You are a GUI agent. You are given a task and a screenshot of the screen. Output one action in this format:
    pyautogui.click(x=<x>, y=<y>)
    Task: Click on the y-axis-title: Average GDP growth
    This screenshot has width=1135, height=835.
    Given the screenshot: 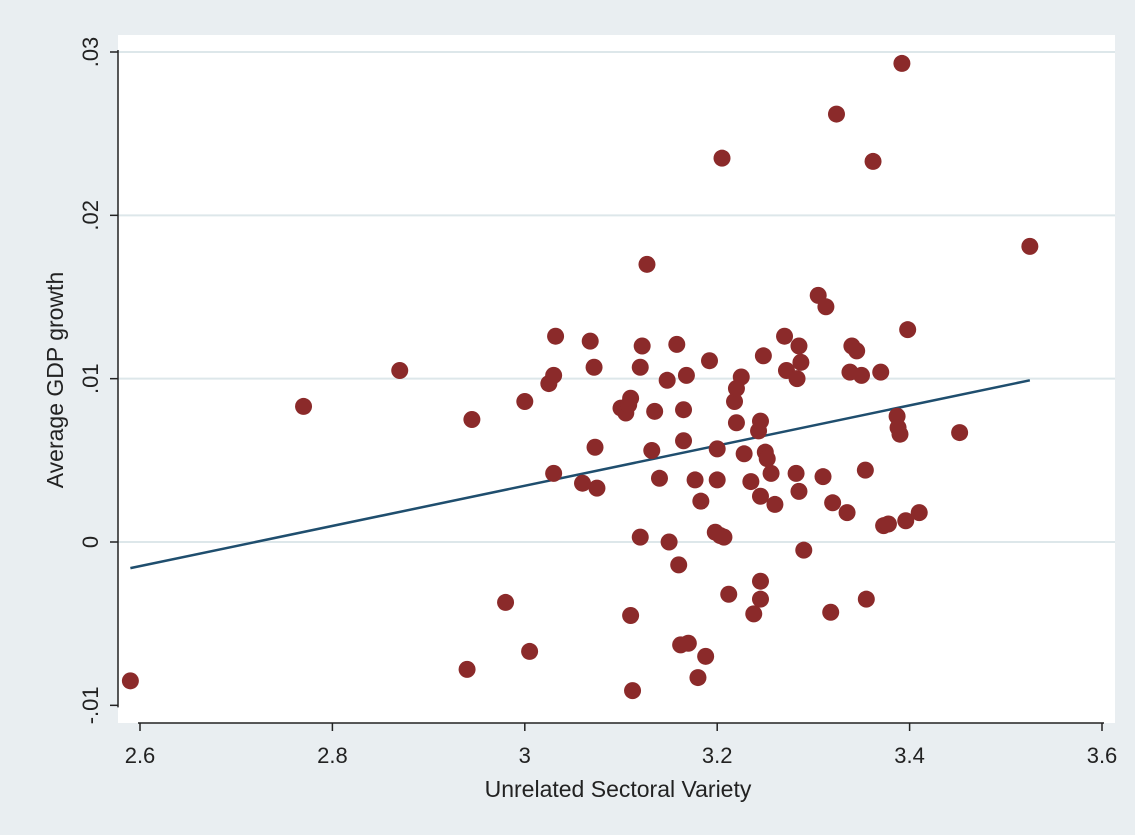 What is the action you would take?
    pyautogui.click(x=55, y=380)
    